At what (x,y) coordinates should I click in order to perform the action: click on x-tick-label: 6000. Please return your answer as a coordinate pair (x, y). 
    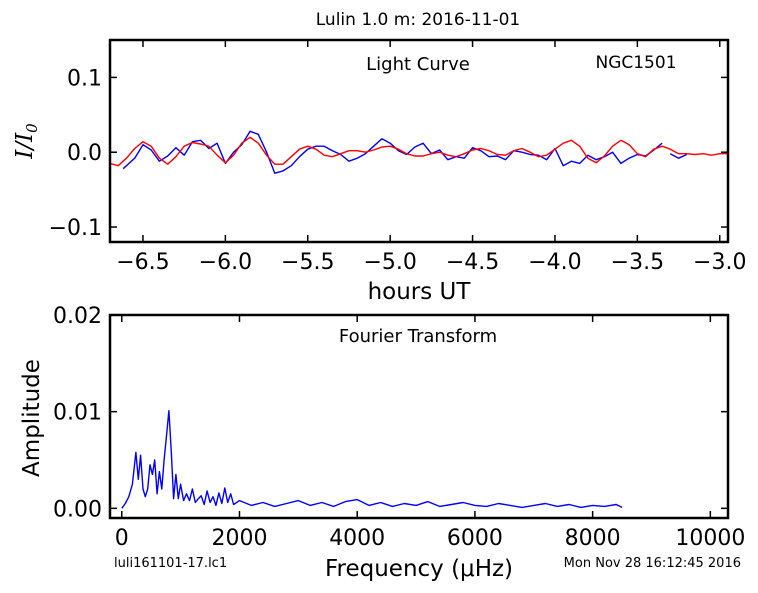
    Looking at the image, I should click on (475, 538).